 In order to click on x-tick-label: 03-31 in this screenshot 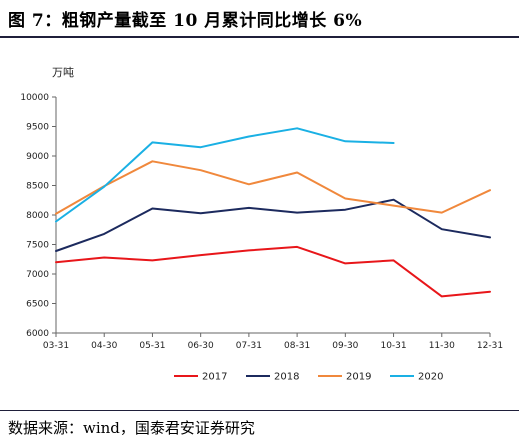, I will do `click(56, 346)`.